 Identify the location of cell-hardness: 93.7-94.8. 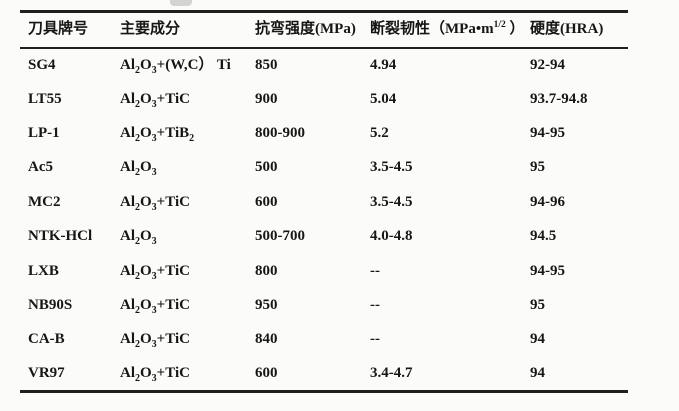
(559, 98).